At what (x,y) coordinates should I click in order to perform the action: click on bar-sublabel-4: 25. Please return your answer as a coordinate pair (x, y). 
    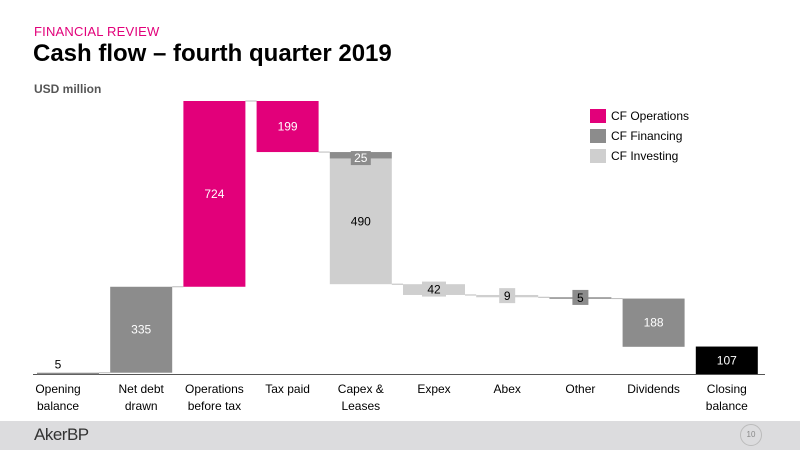
    Looking at the image, I should click on (361, 158).